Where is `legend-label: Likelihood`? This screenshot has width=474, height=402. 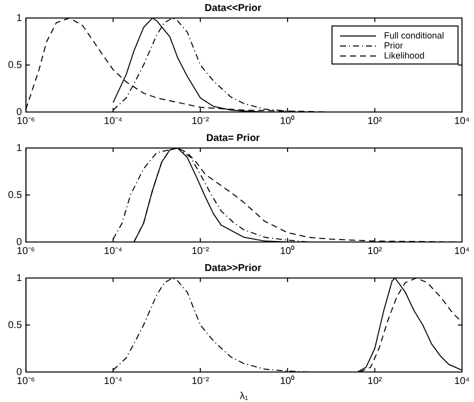 legend-label: Likelihood is located at coordinates (404, 55).